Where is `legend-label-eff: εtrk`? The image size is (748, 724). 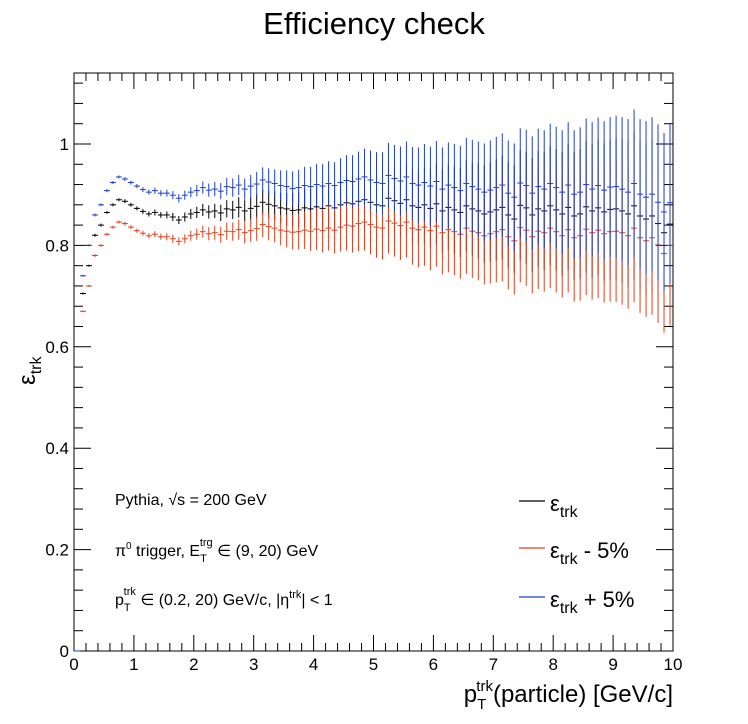
legend-label-eff: εtrk is located at coordinates (564, 506).